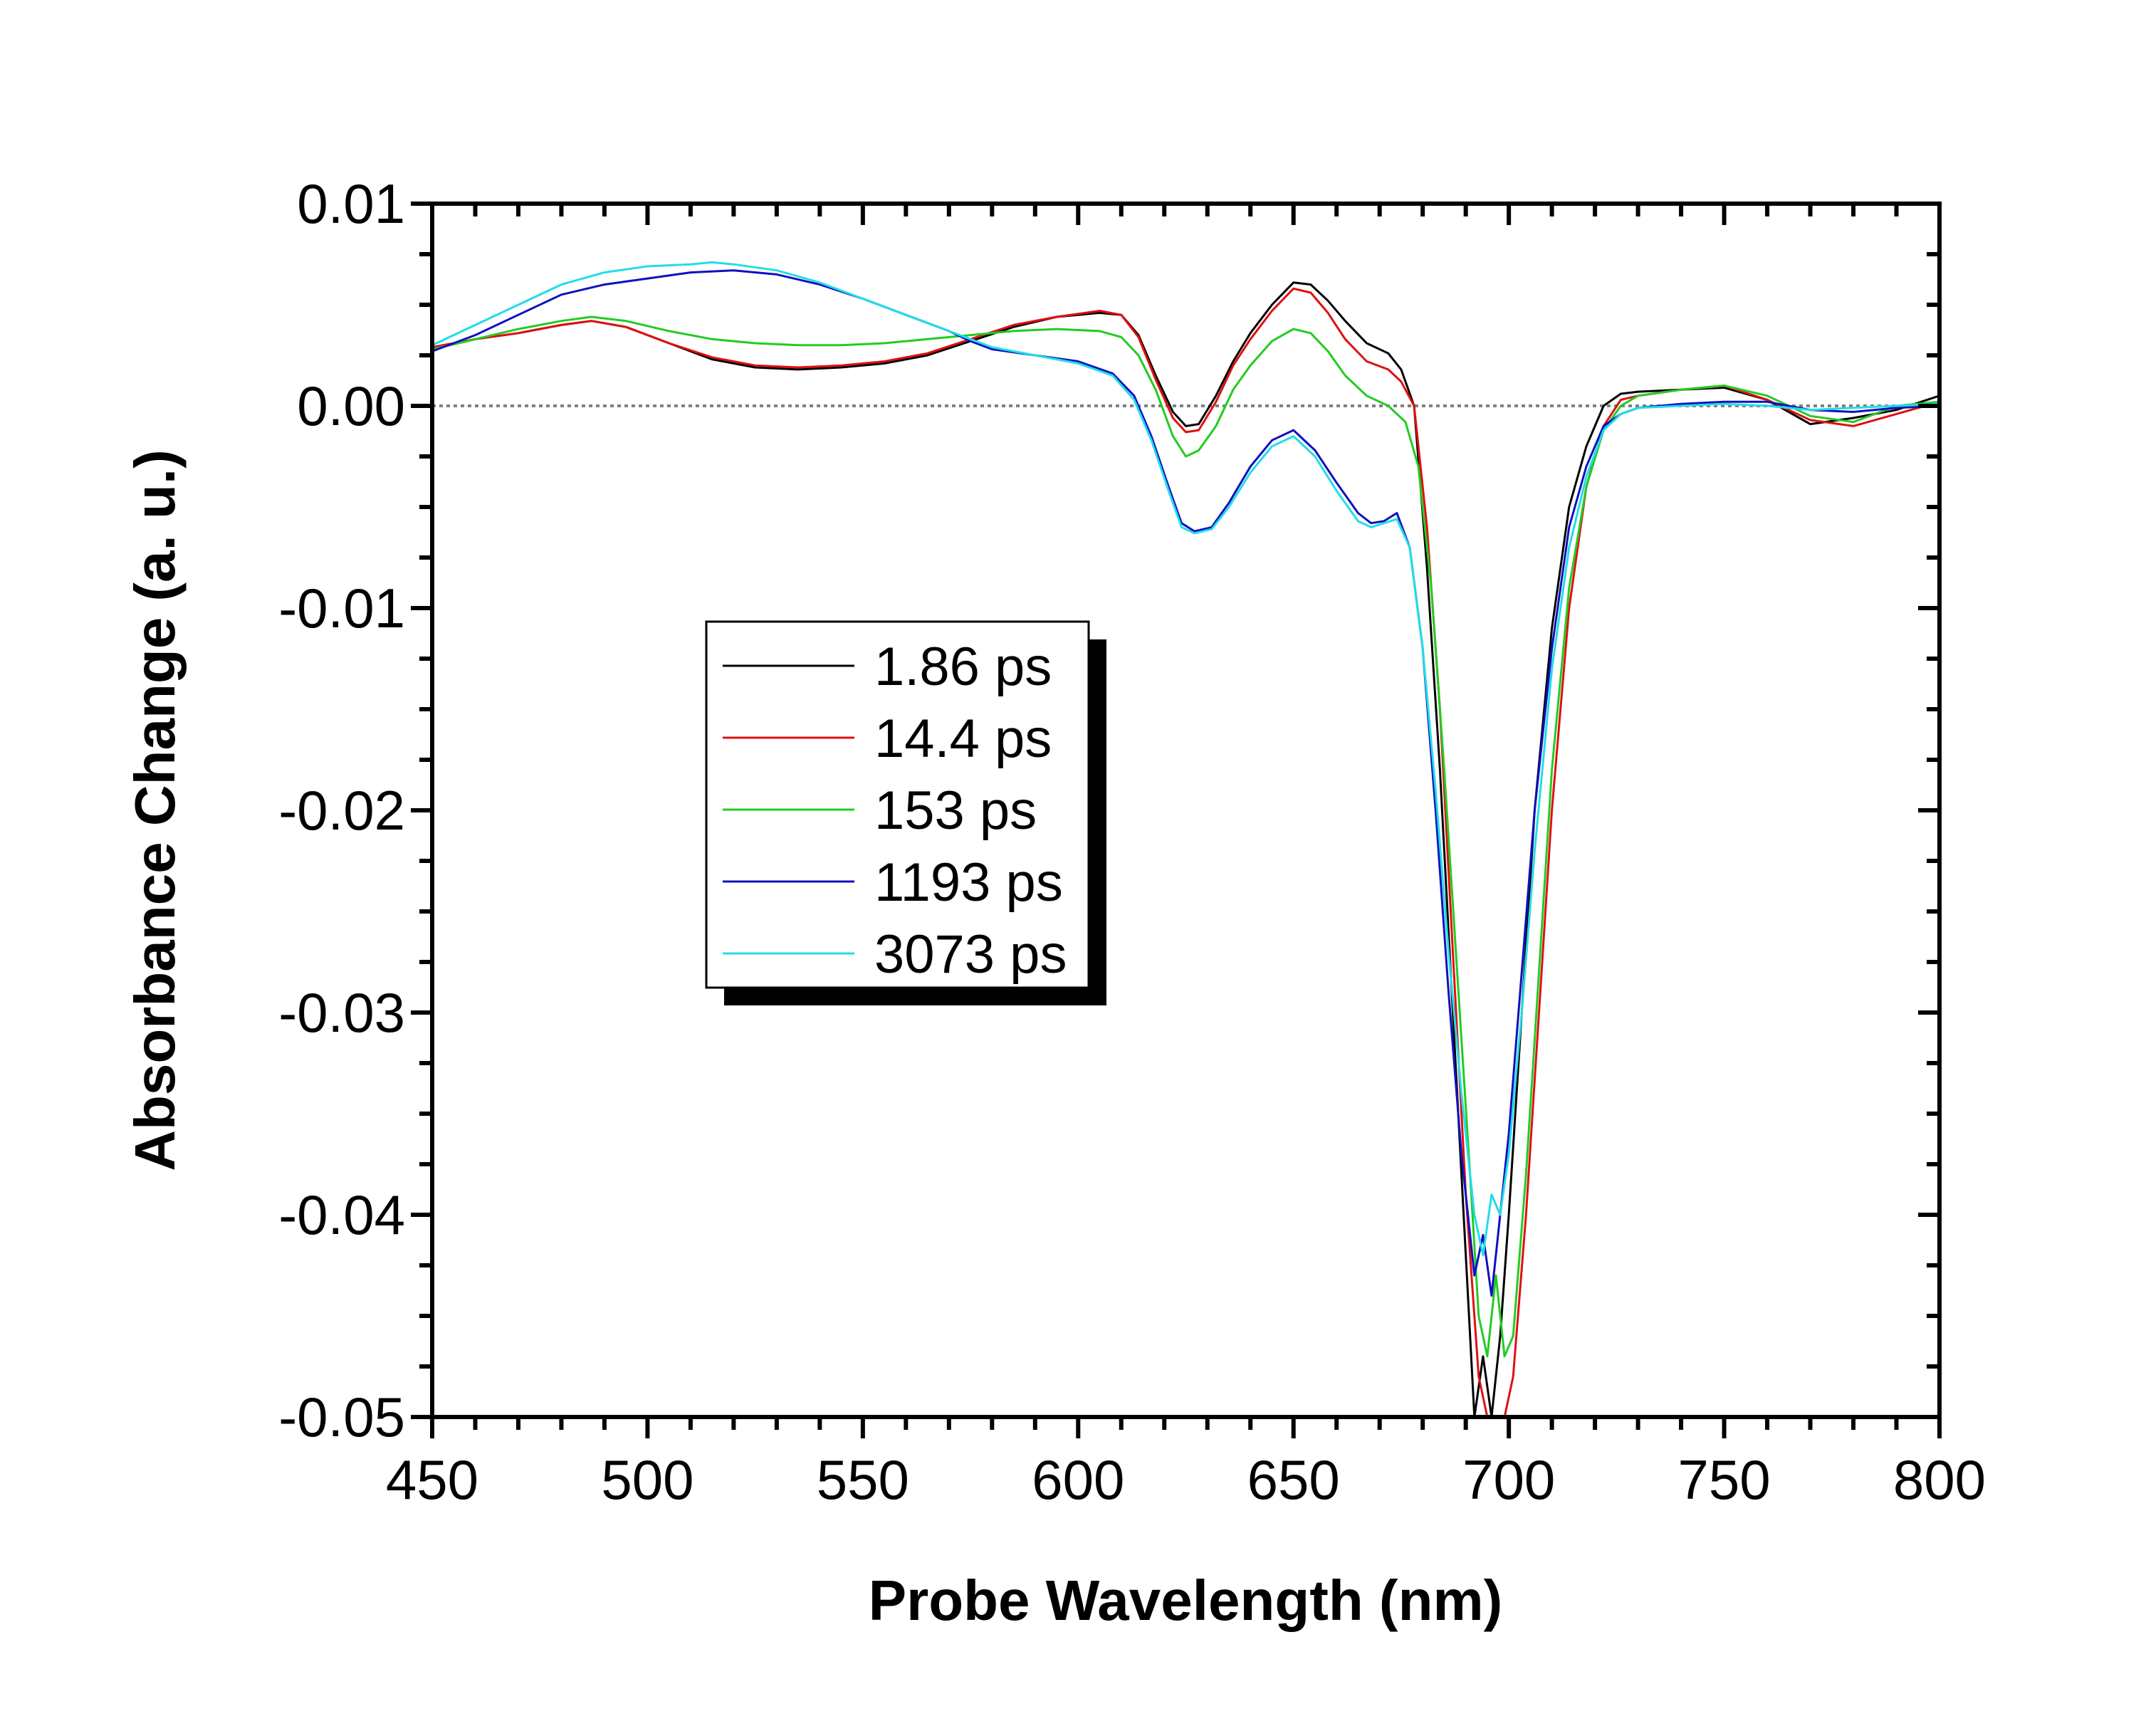  I want to click on legend-item: 153 ps, so click(880, 810).